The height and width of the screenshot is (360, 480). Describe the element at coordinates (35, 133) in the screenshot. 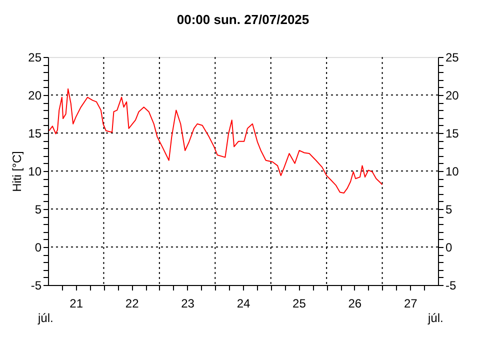

I see `y-tick-label: 15` at that location.